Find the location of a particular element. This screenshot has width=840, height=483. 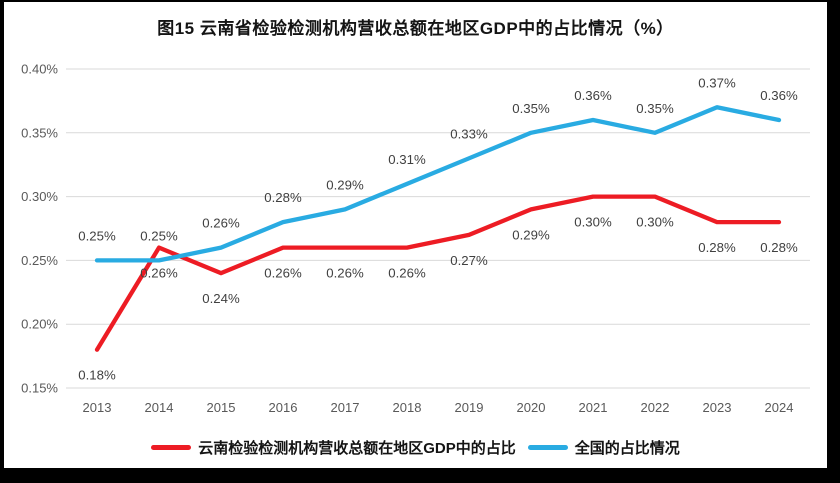

svg-text: 0.20% is located at coordinates (39, 324).